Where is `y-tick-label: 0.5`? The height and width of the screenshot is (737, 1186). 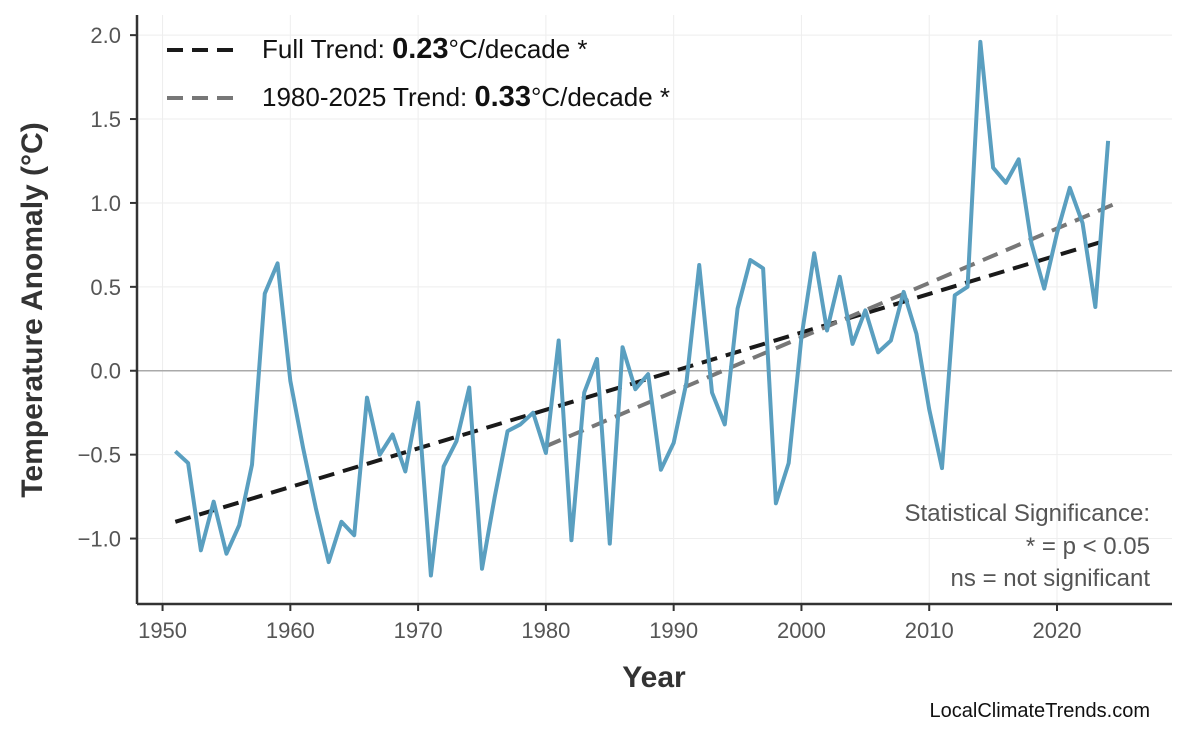 y-tick-label: 0.5 is located at coordinates (105, 287).